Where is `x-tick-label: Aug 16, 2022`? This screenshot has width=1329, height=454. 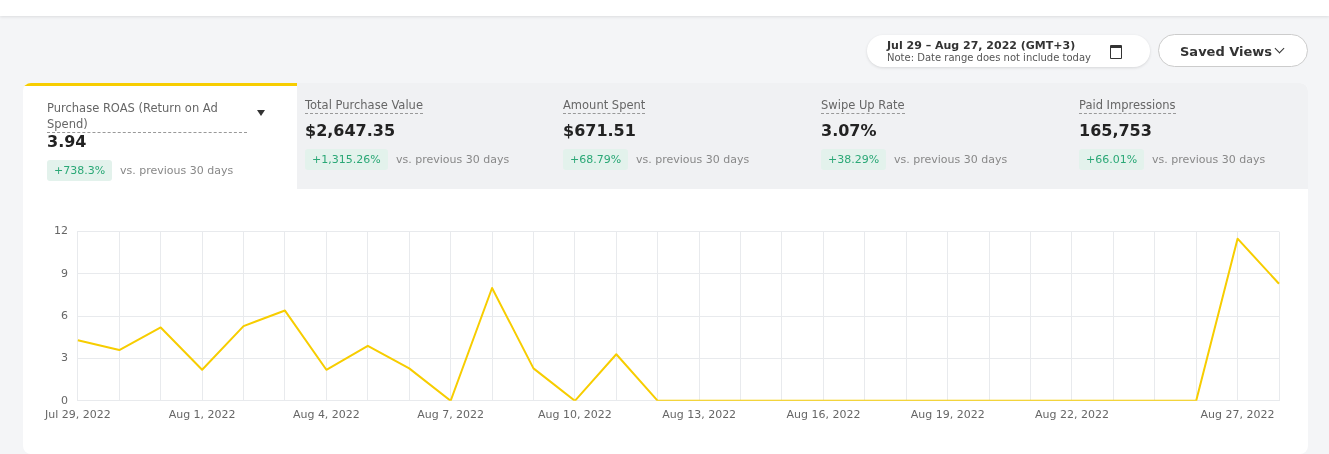
x-tick-label: Aug 16, 2022 is located at coordinates (823, 415).